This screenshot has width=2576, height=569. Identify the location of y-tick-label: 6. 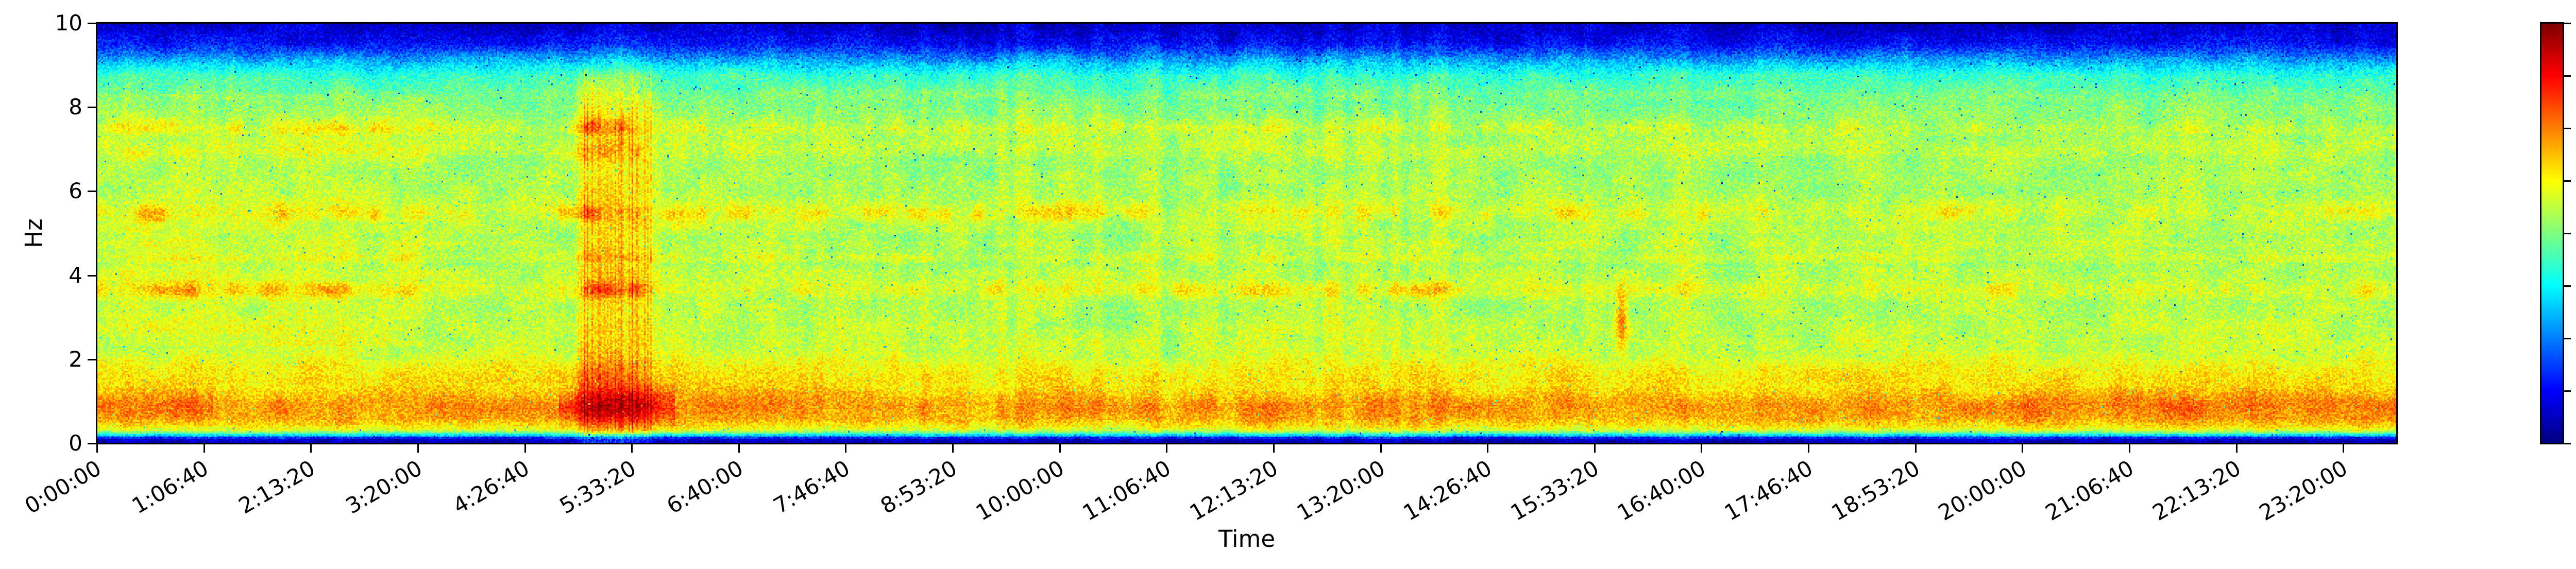
(75, 190).